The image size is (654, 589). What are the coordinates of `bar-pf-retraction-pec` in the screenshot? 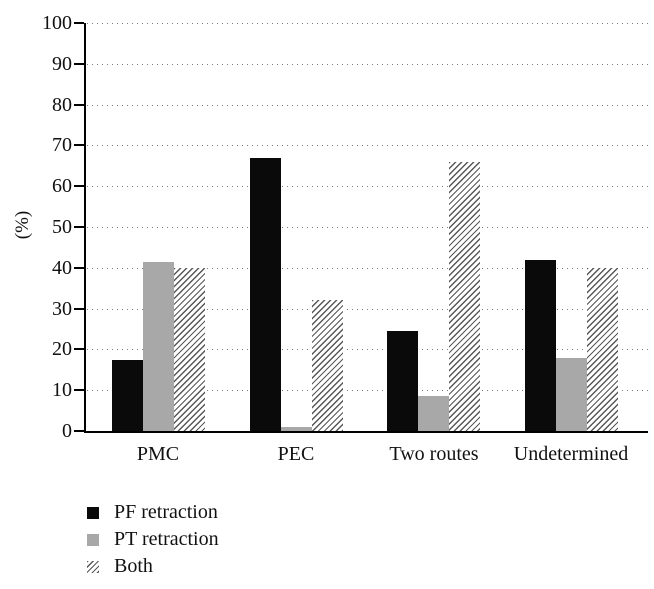 It's located at (265, 294).